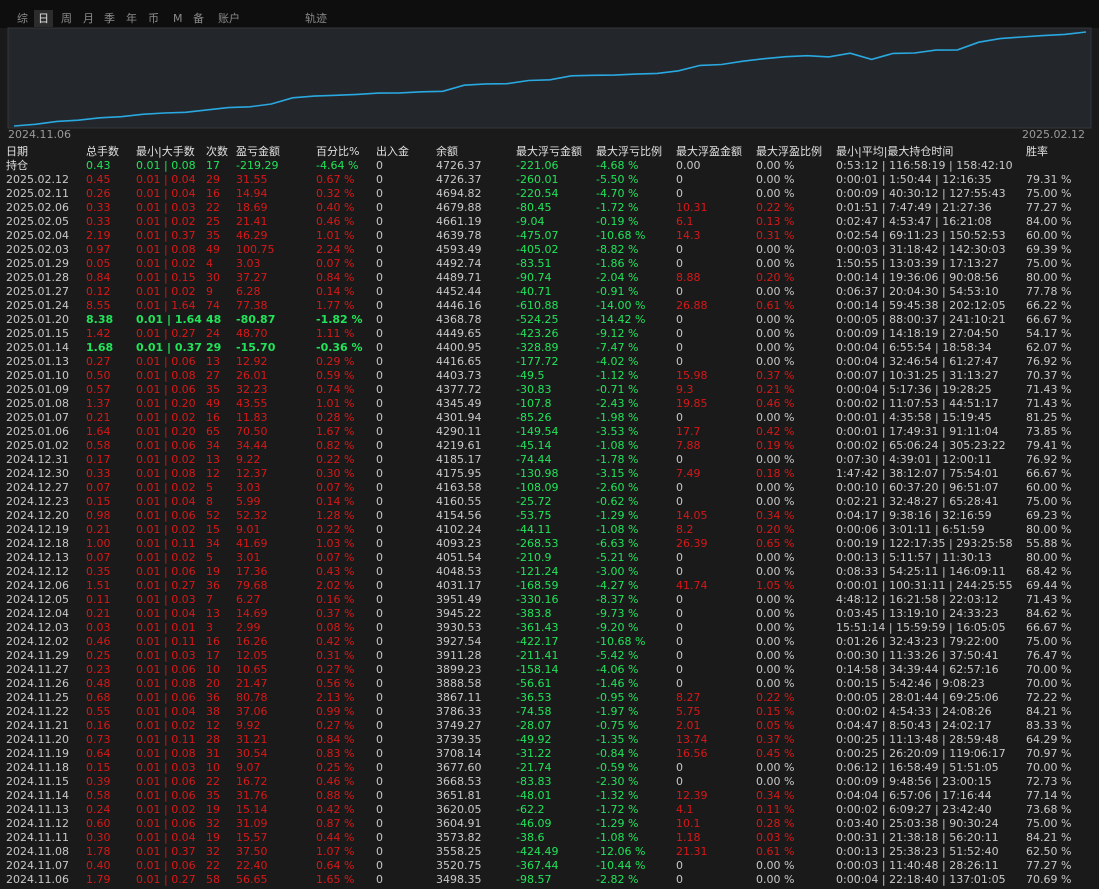 The width and height of the screenshot is (1099, 889). What do you see at coordinates (335, 613) in the screenshot?
I see `table-cell: 0.37 %` at bounding box center [335, 613].